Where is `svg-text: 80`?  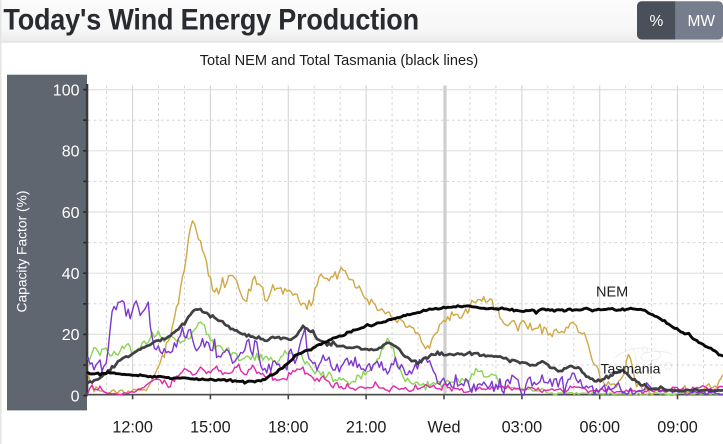
svg-text: 80 is located at coordinates (71, 152).